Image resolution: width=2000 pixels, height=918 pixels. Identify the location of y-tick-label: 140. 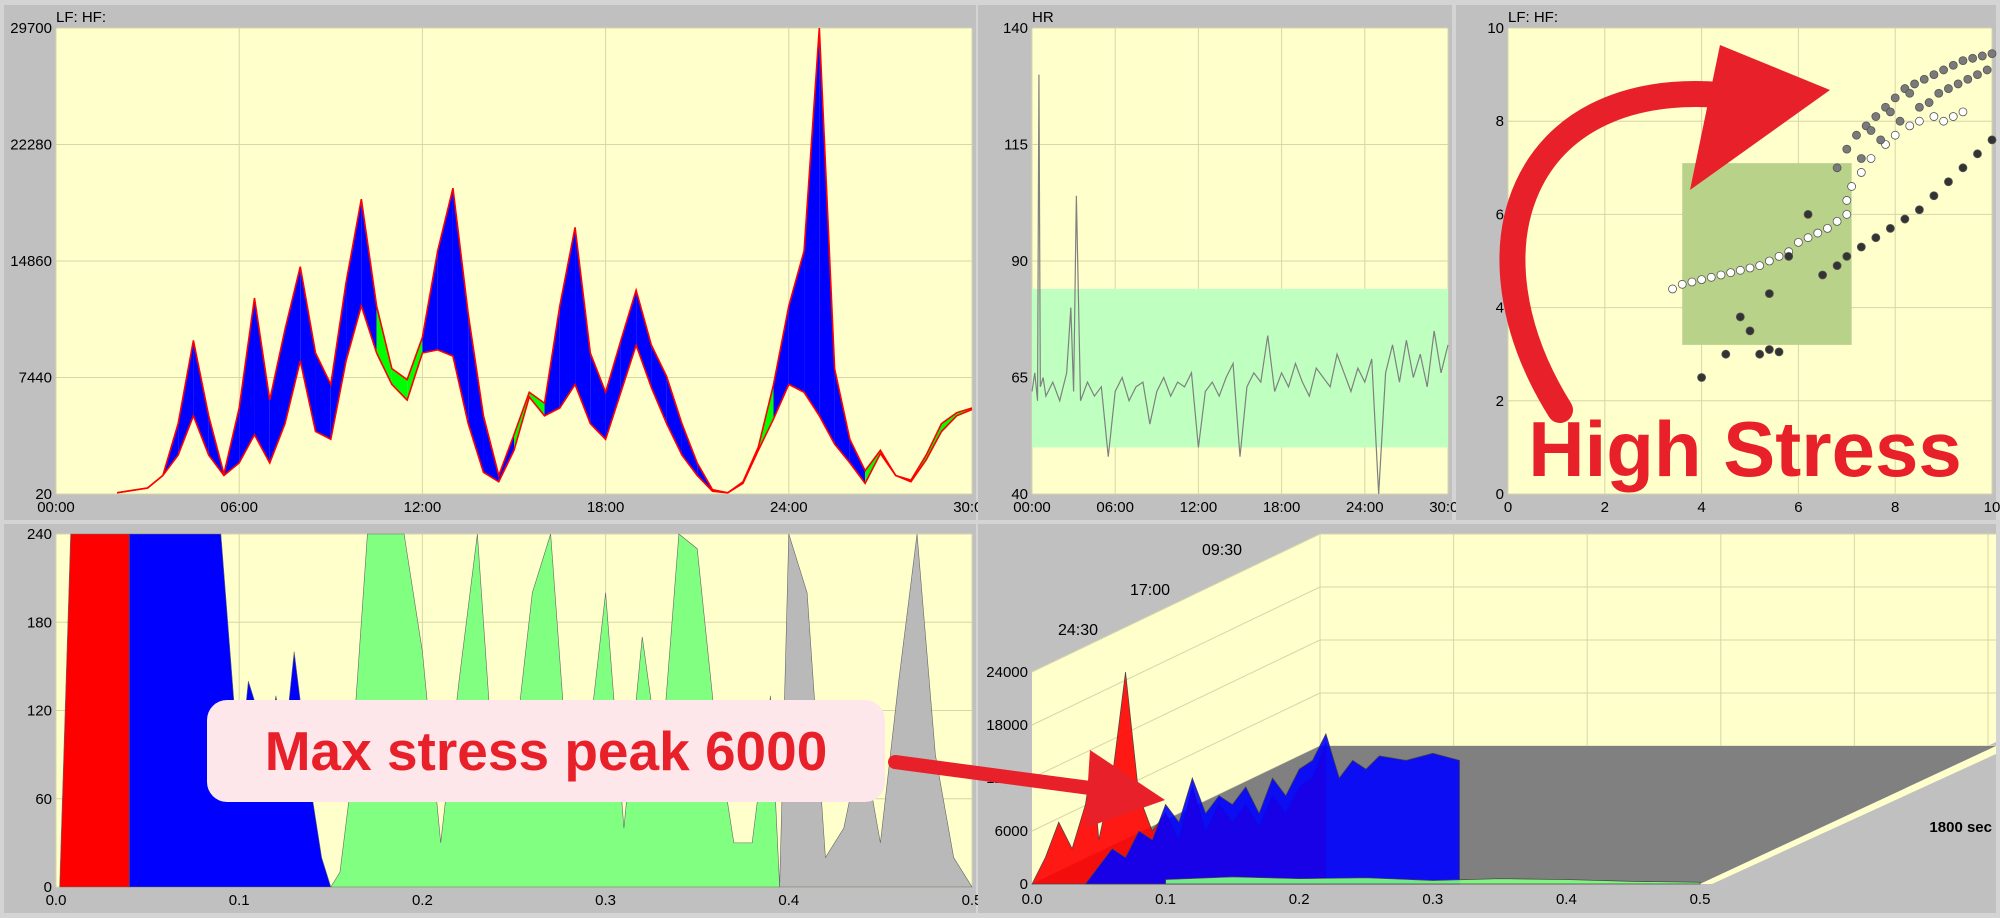
(1015, 28).